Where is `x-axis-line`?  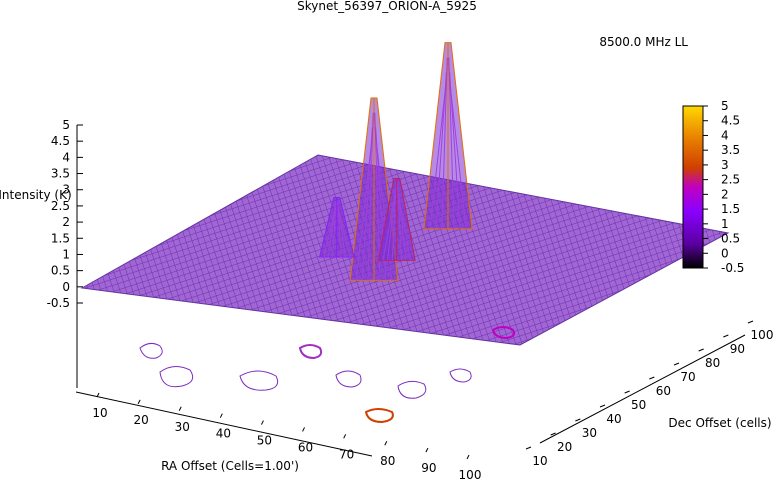 x-axis-line is located at coordinates (224, 424).